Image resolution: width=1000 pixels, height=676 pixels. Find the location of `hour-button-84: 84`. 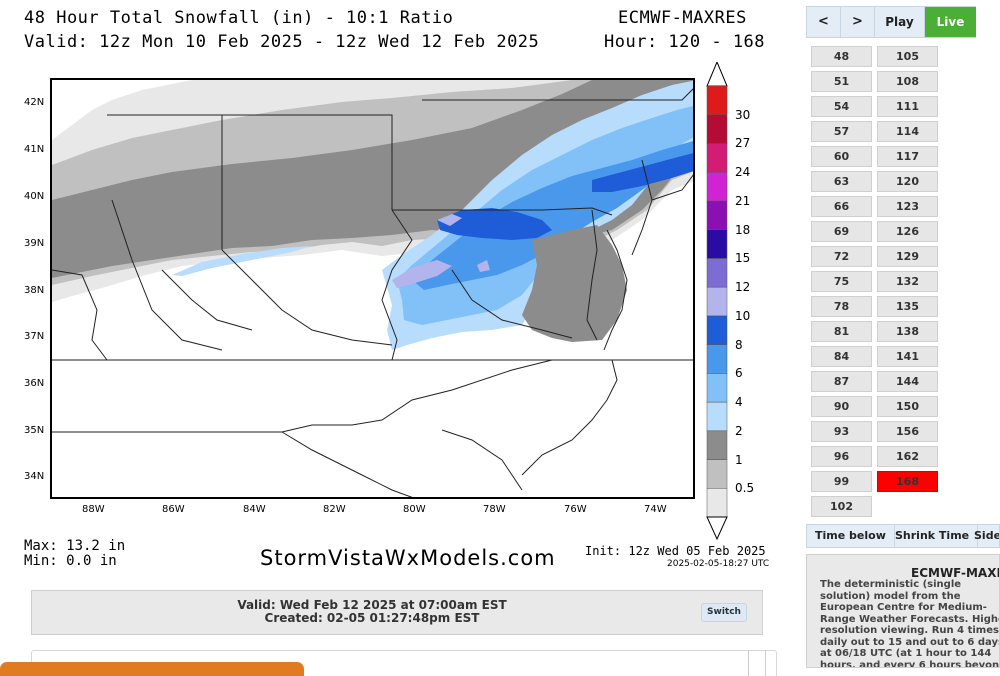

hour-button-84: 84 is located at coordinates (841, 356).